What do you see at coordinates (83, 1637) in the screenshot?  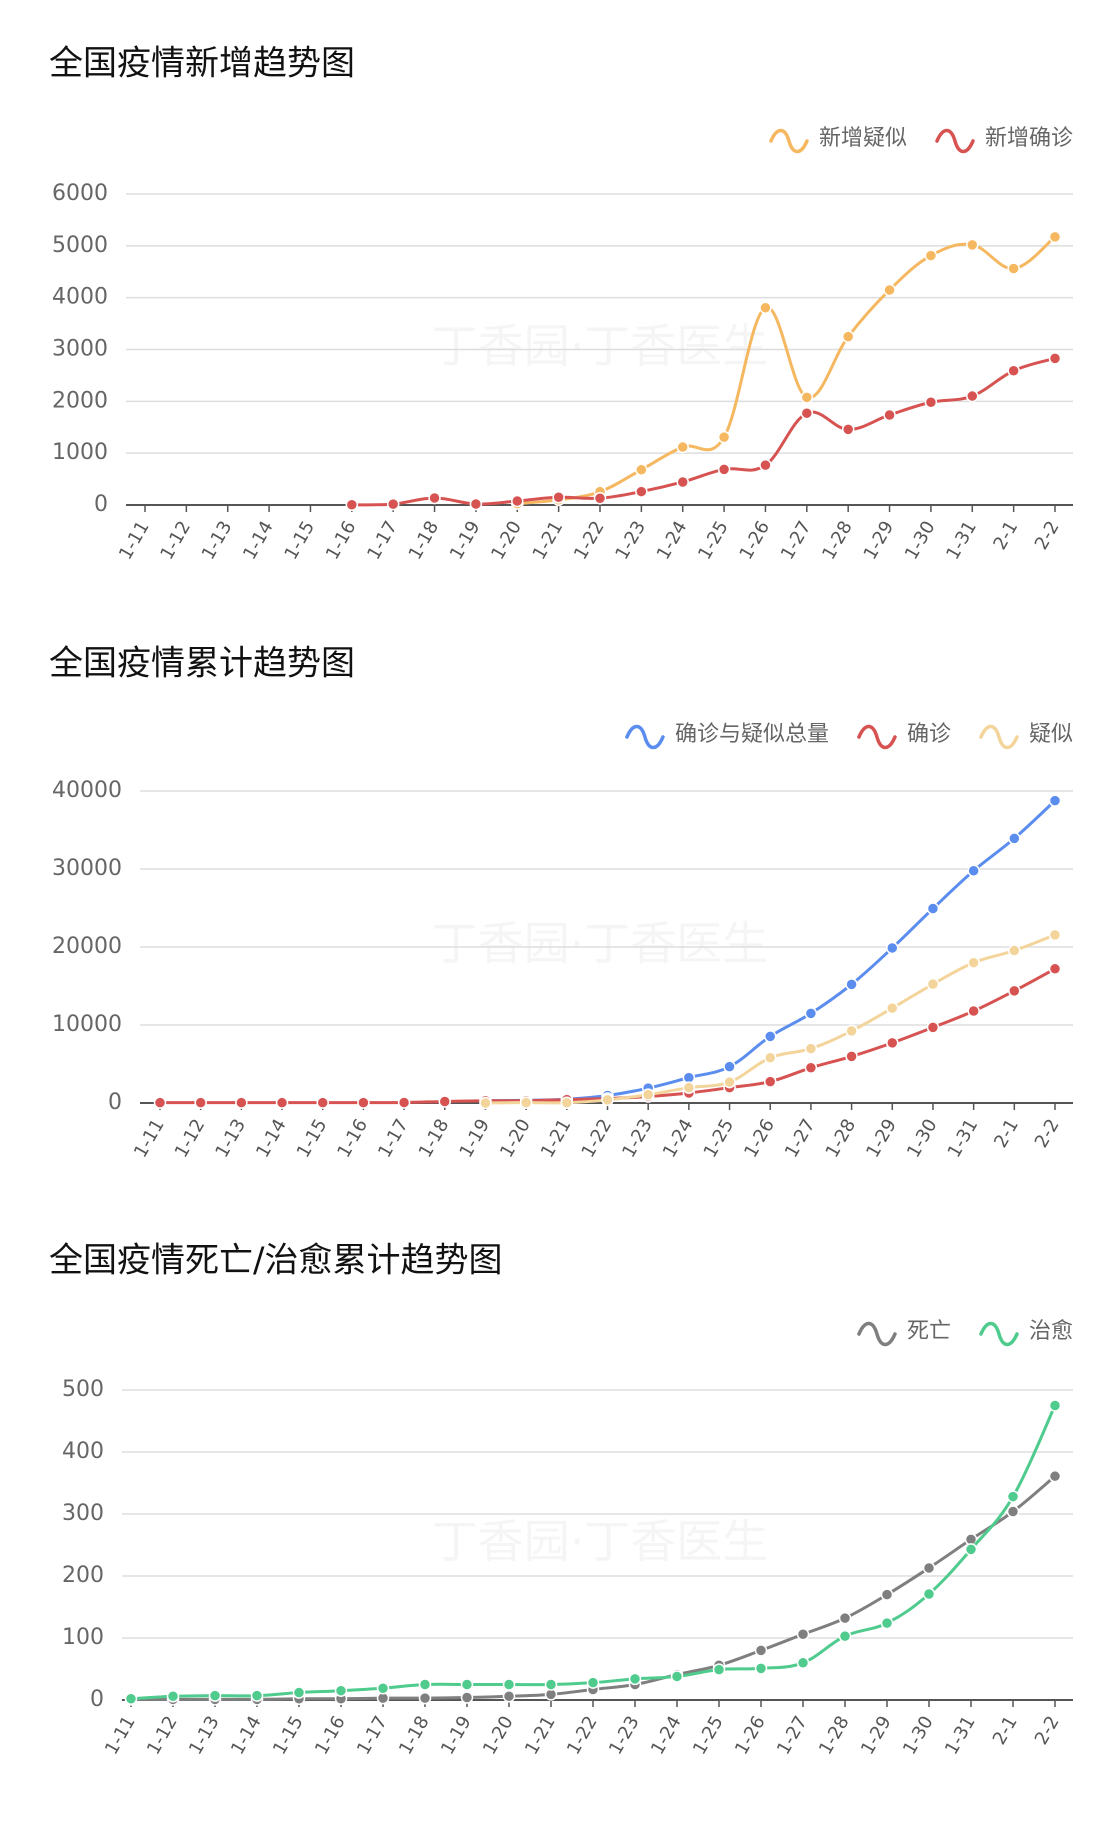 I see `y-tick-label: 100` at bounding box center [83, 1637].